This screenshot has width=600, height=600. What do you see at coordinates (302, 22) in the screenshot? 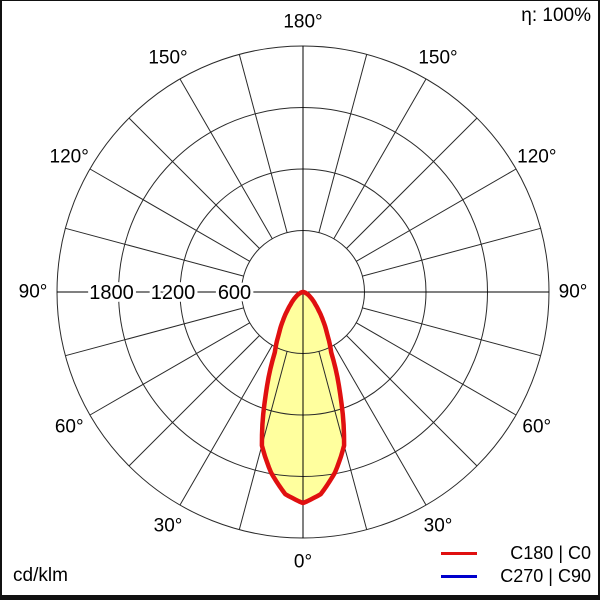
I see `angle-label: 180°` at bounding box center [302, 22].